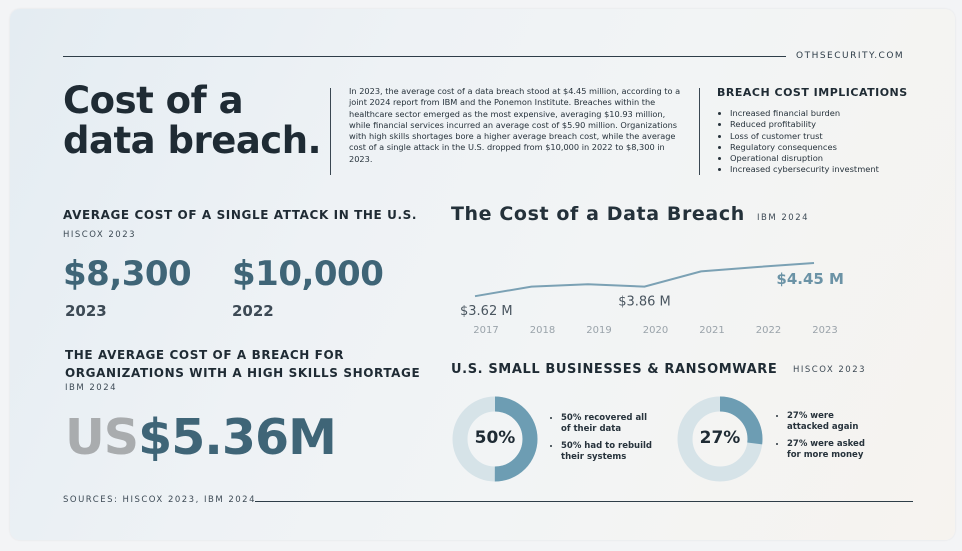  I want to click on list-item: 27% were attacked again, so click(831, 421).